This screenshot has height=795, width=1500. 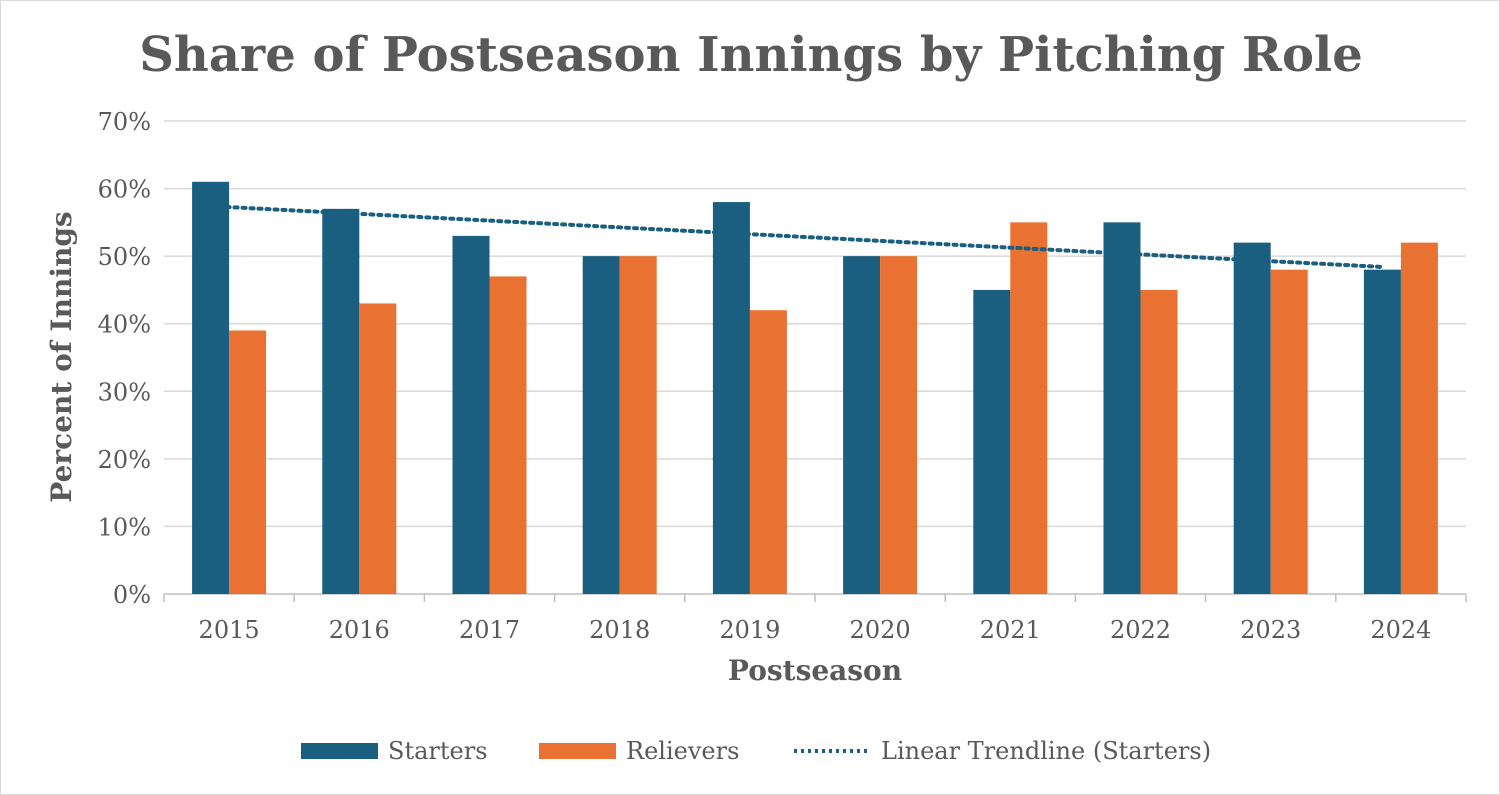 What do you see at coordinates (378, 448) in the screenshot?
I see `bar-relievers-2016` at bounding box center [378, 448].